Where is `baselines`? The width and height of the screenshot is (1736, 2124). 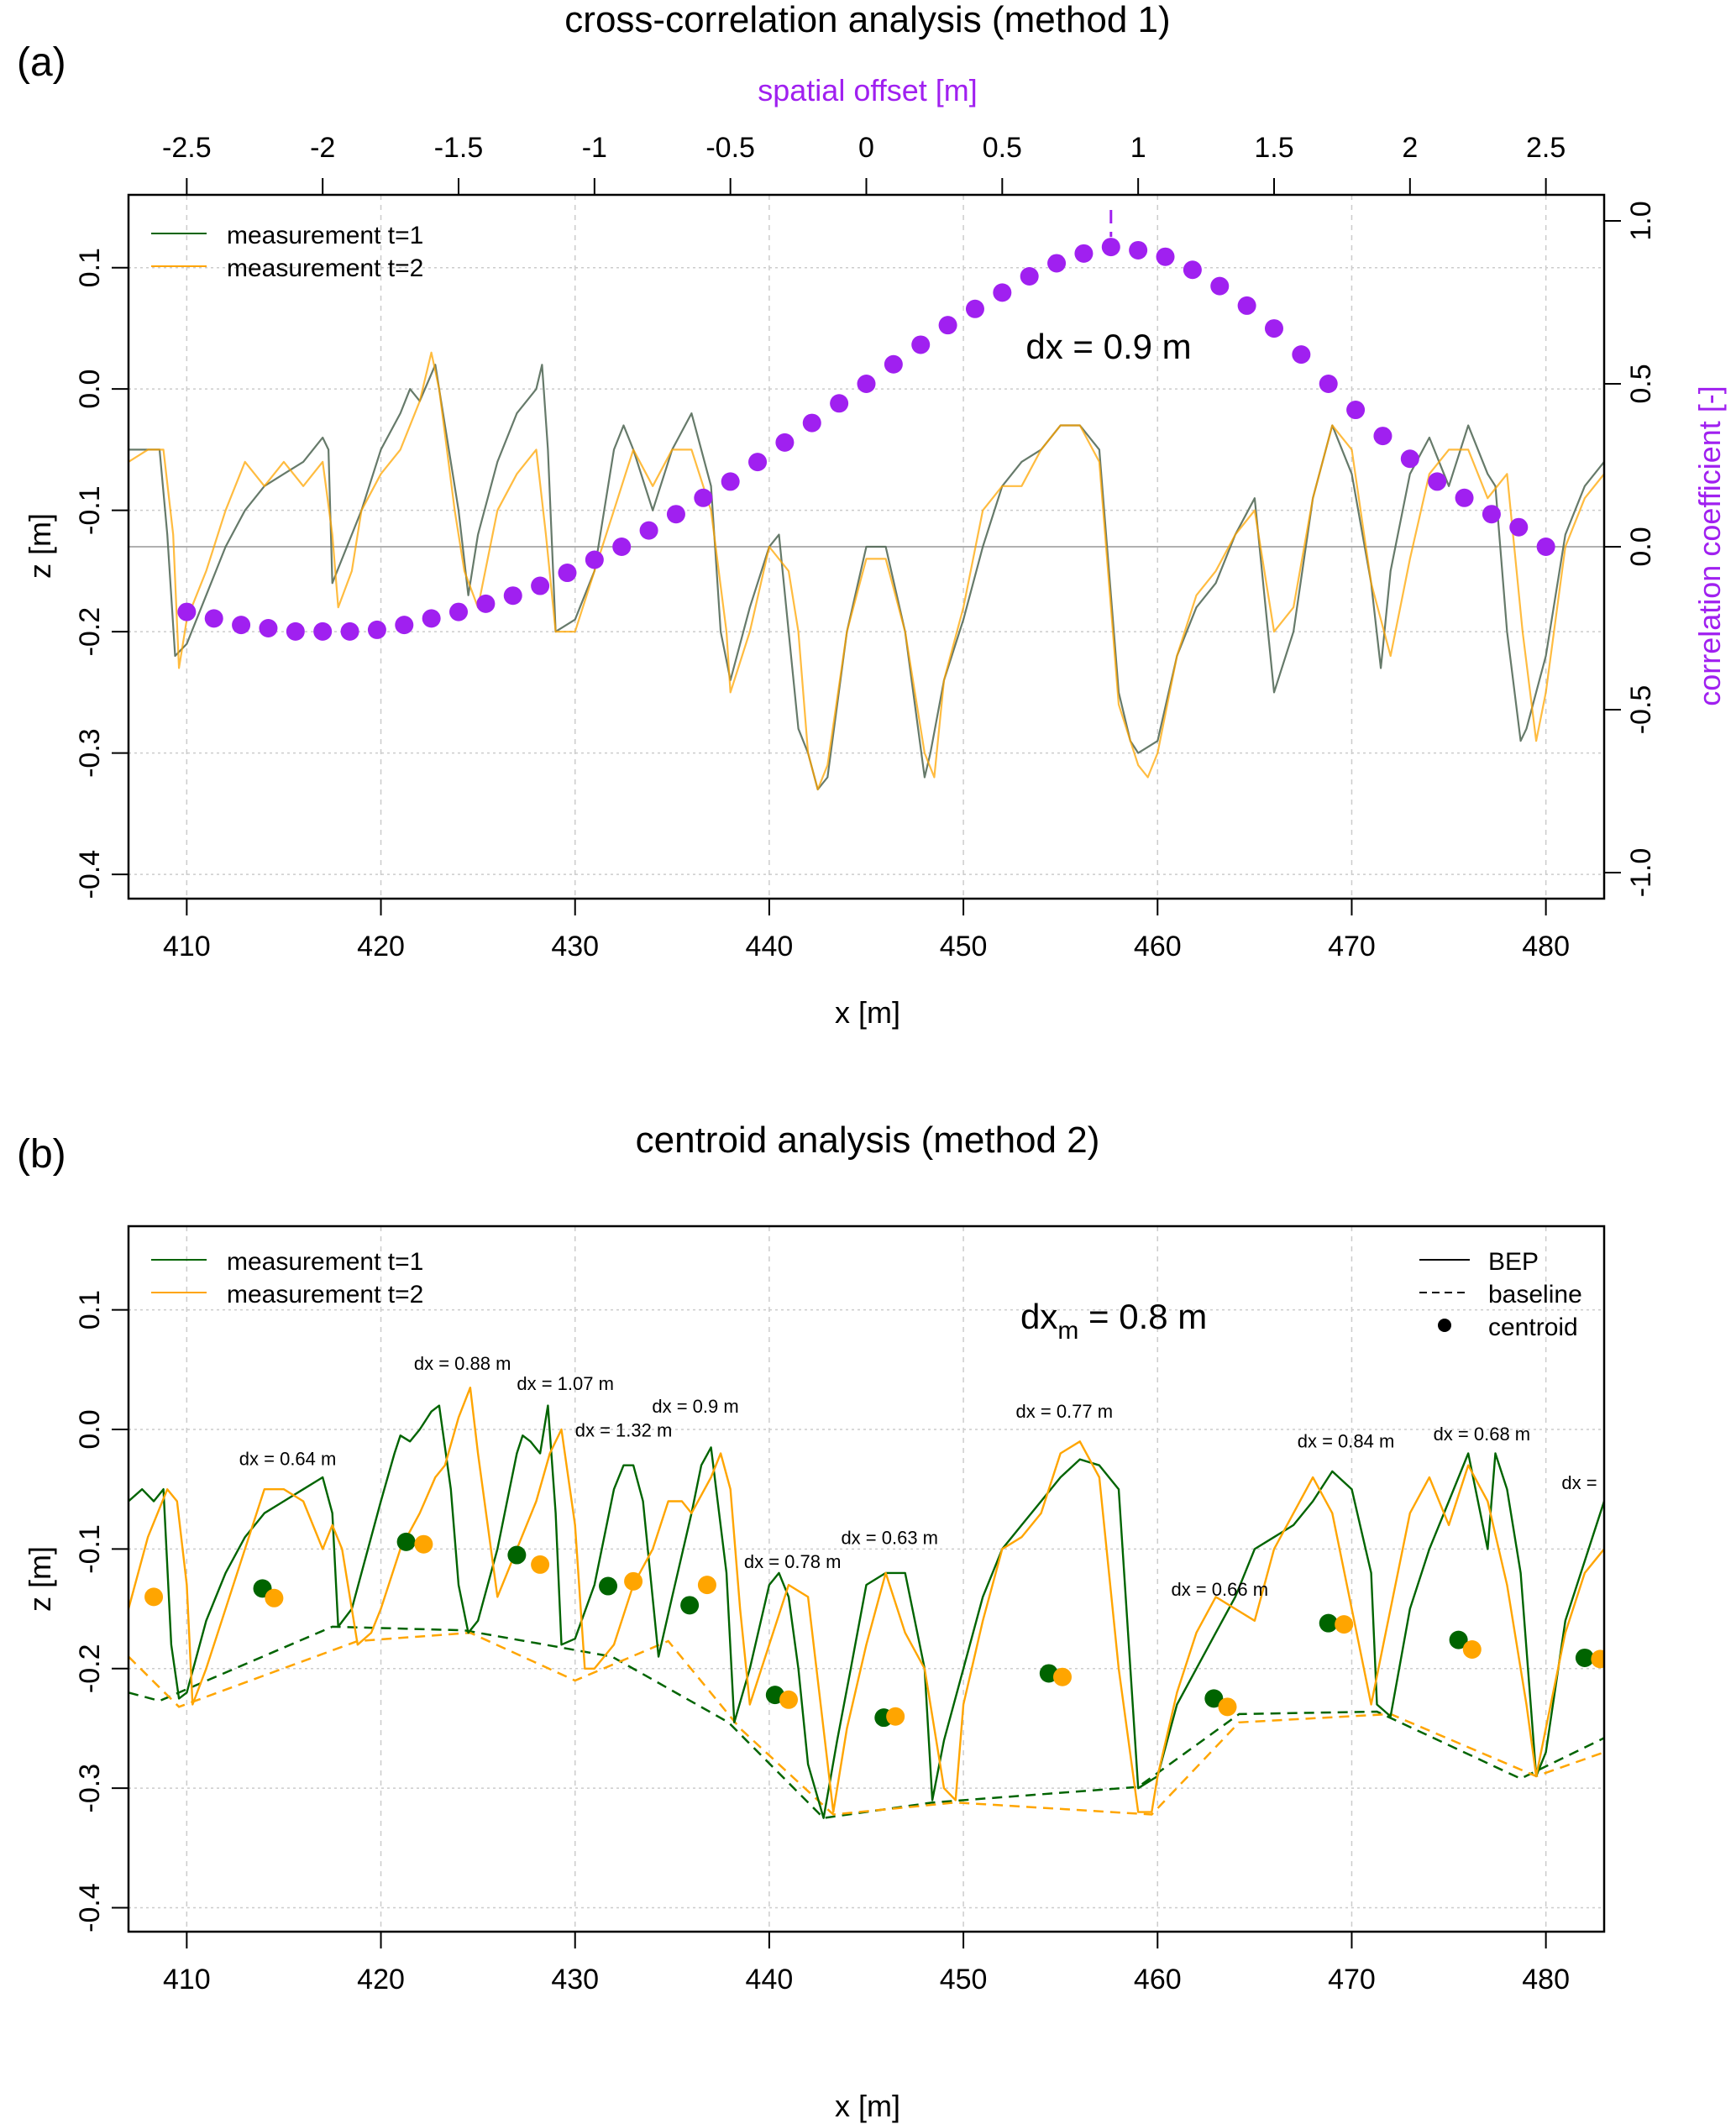 baselines is located at coordinates (866, 1722).